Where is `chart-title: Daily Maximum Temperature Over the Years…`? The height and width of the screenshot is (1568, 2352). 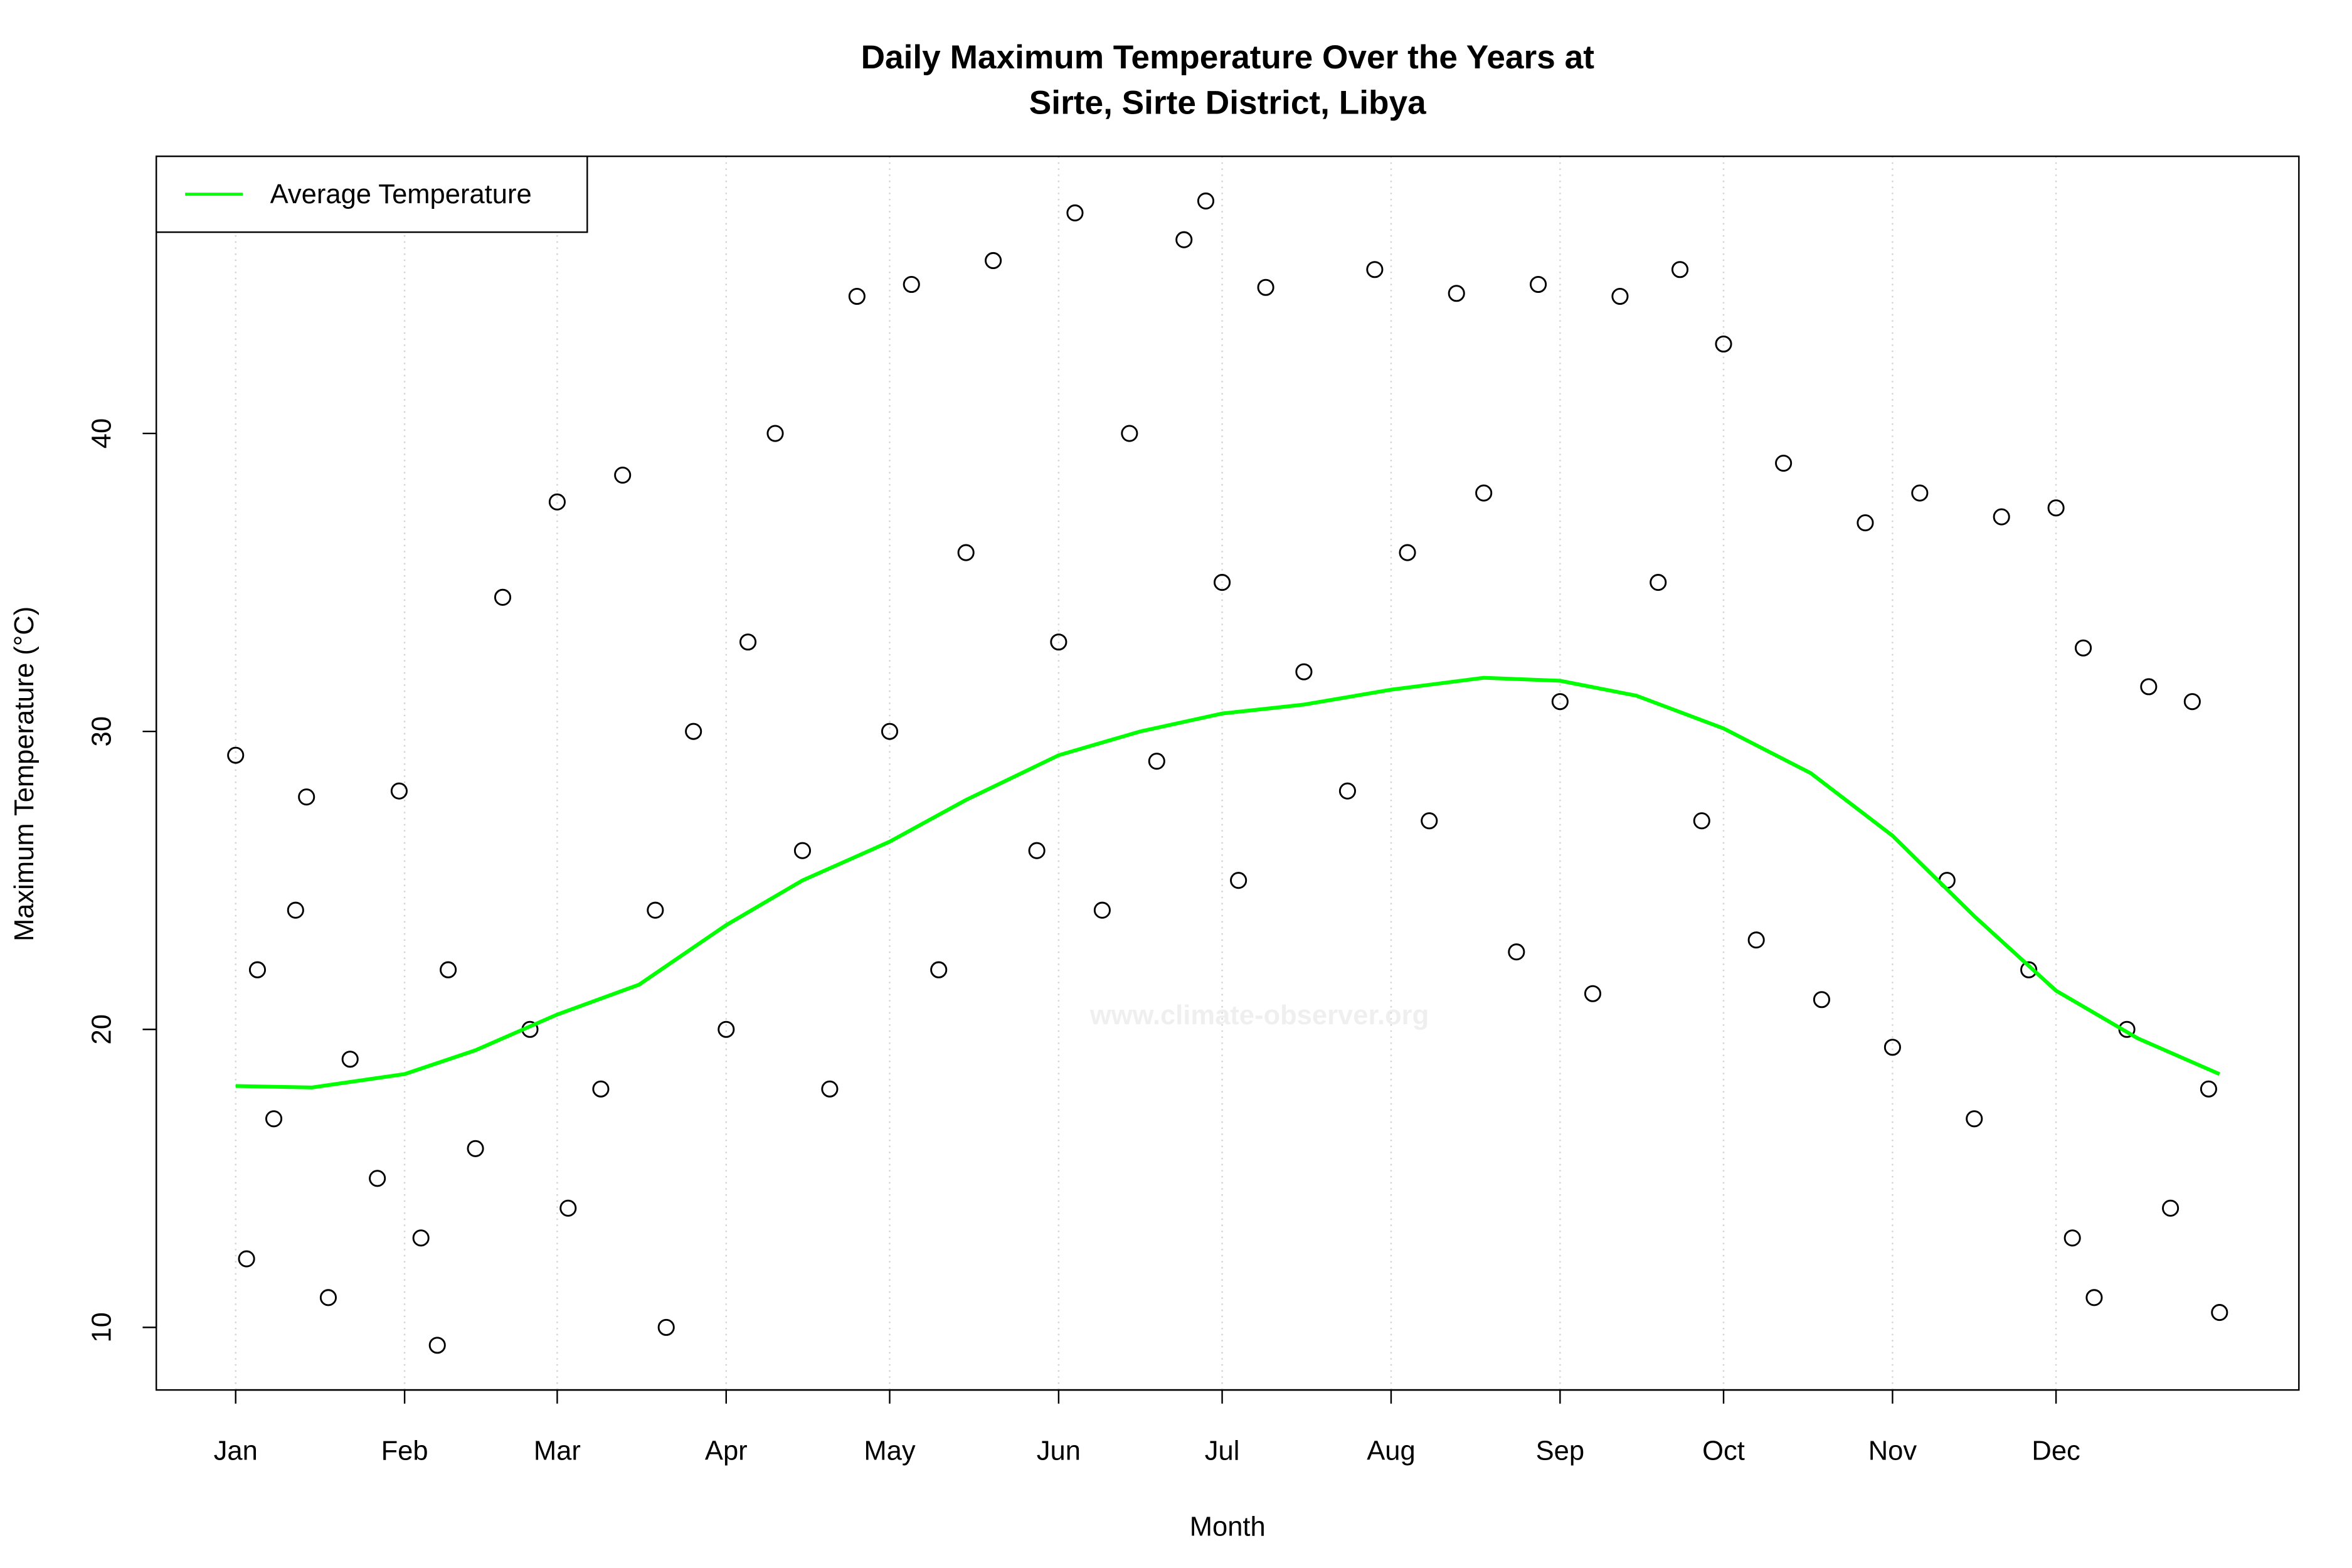 chart-title: Daily Maximum Temperature Over the Years… is located at coordinates (1228, 57).